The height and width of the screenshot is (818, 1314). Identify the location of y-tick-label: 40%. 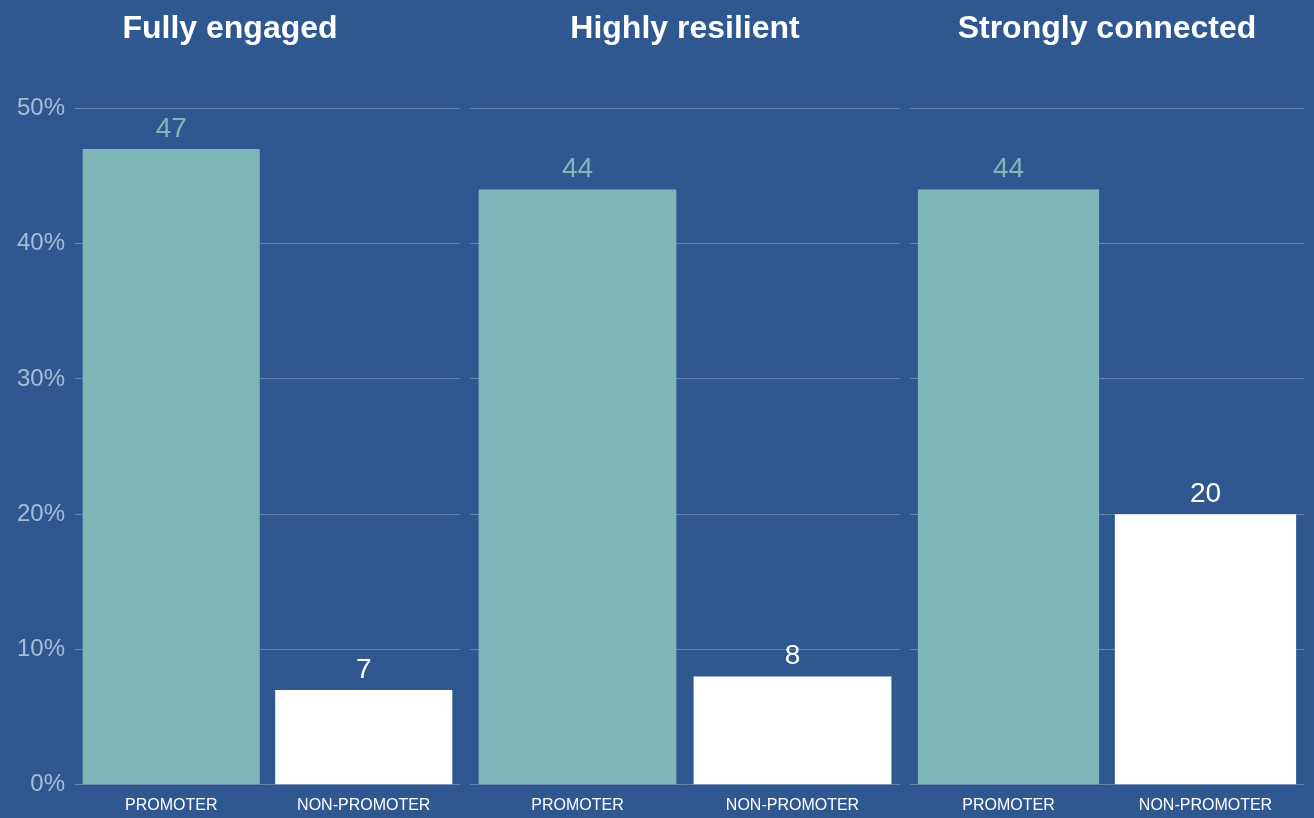
(40, 242).